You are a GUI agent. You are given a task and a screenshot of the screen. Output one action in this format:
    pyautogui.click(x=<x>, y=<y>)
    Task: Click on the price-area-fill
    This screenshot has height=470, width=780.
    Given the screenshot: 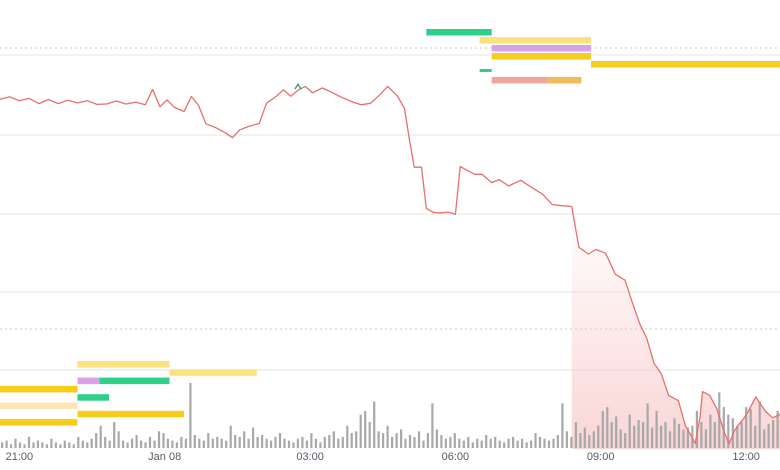 What is the action you would take?
    pyautogui.click(x=675, y=327)
    